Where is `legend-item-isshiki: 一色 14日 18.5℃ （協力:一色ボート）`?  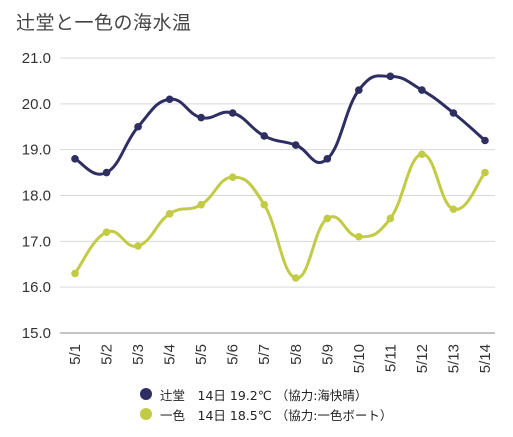
legend-item-isshiki: 一色 14日 18.5℃ （協力:一色ボート） is located at coordinates (266, 414).